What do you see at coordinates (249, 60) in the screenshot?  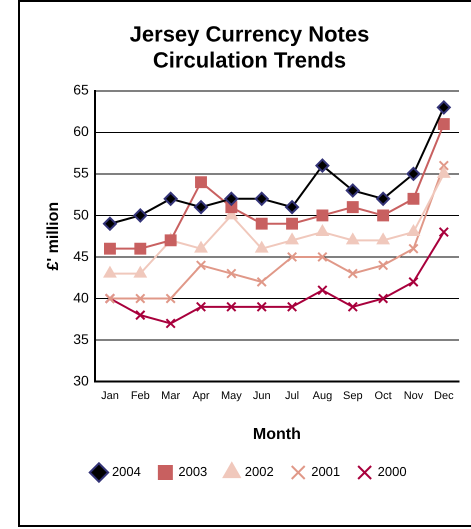 I see `text: Circulation Trends` at bounding box center [249, 60].